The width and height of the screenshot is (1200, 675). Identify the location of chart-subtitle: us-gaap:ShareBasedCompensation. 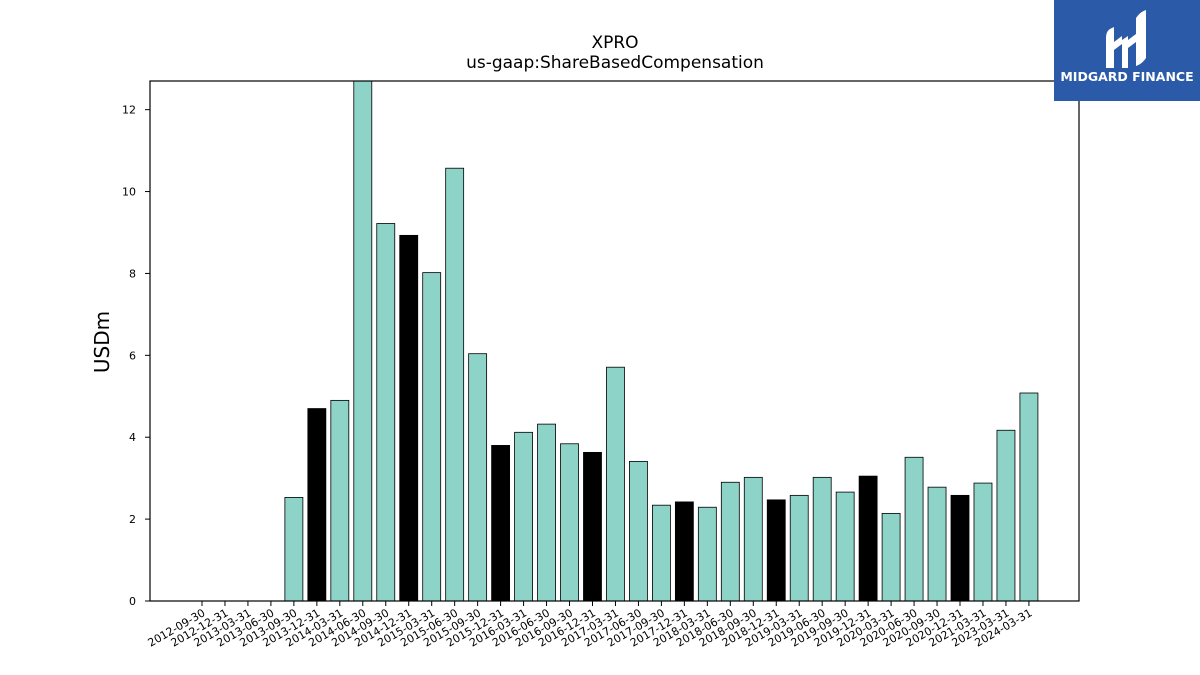
(615, 63).